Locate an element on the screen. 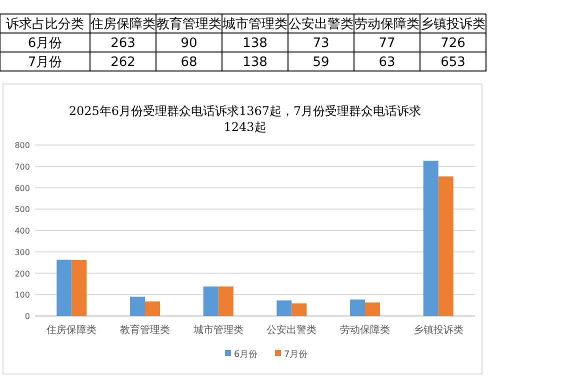 The width and height of the screenshot is (561, 378). data-label: 68 is located at coordinates (189, 62).